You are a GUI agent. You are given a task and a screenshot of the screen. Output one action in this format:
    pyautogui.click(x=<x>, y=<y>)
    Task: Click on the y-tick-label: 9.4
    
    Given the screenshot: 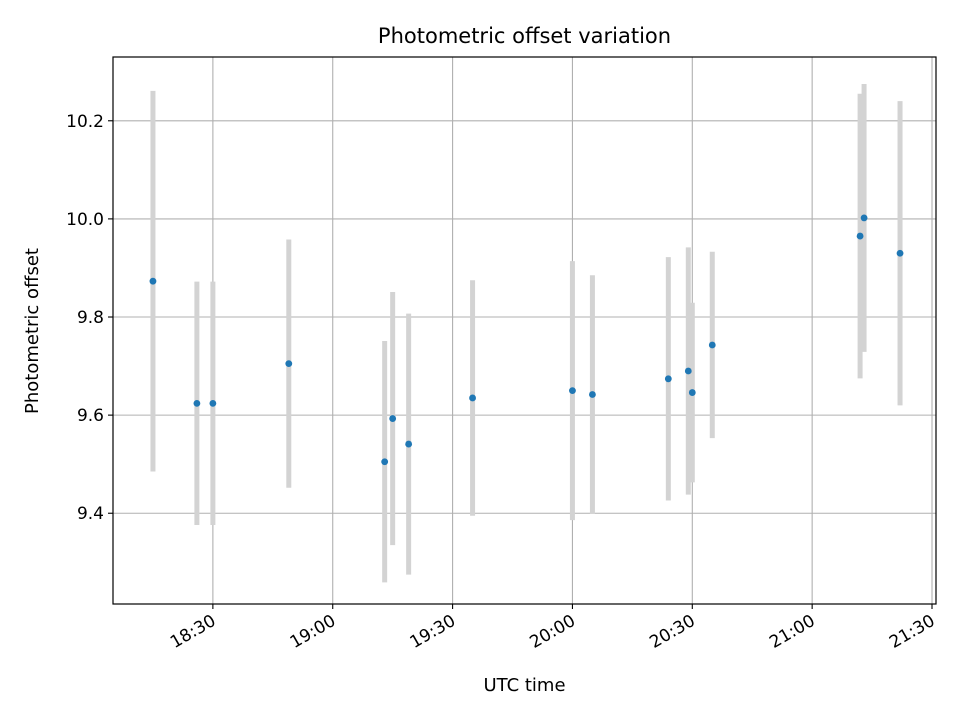 What is the action you would take?
    pyautogui.click(x=90, y=514)
    